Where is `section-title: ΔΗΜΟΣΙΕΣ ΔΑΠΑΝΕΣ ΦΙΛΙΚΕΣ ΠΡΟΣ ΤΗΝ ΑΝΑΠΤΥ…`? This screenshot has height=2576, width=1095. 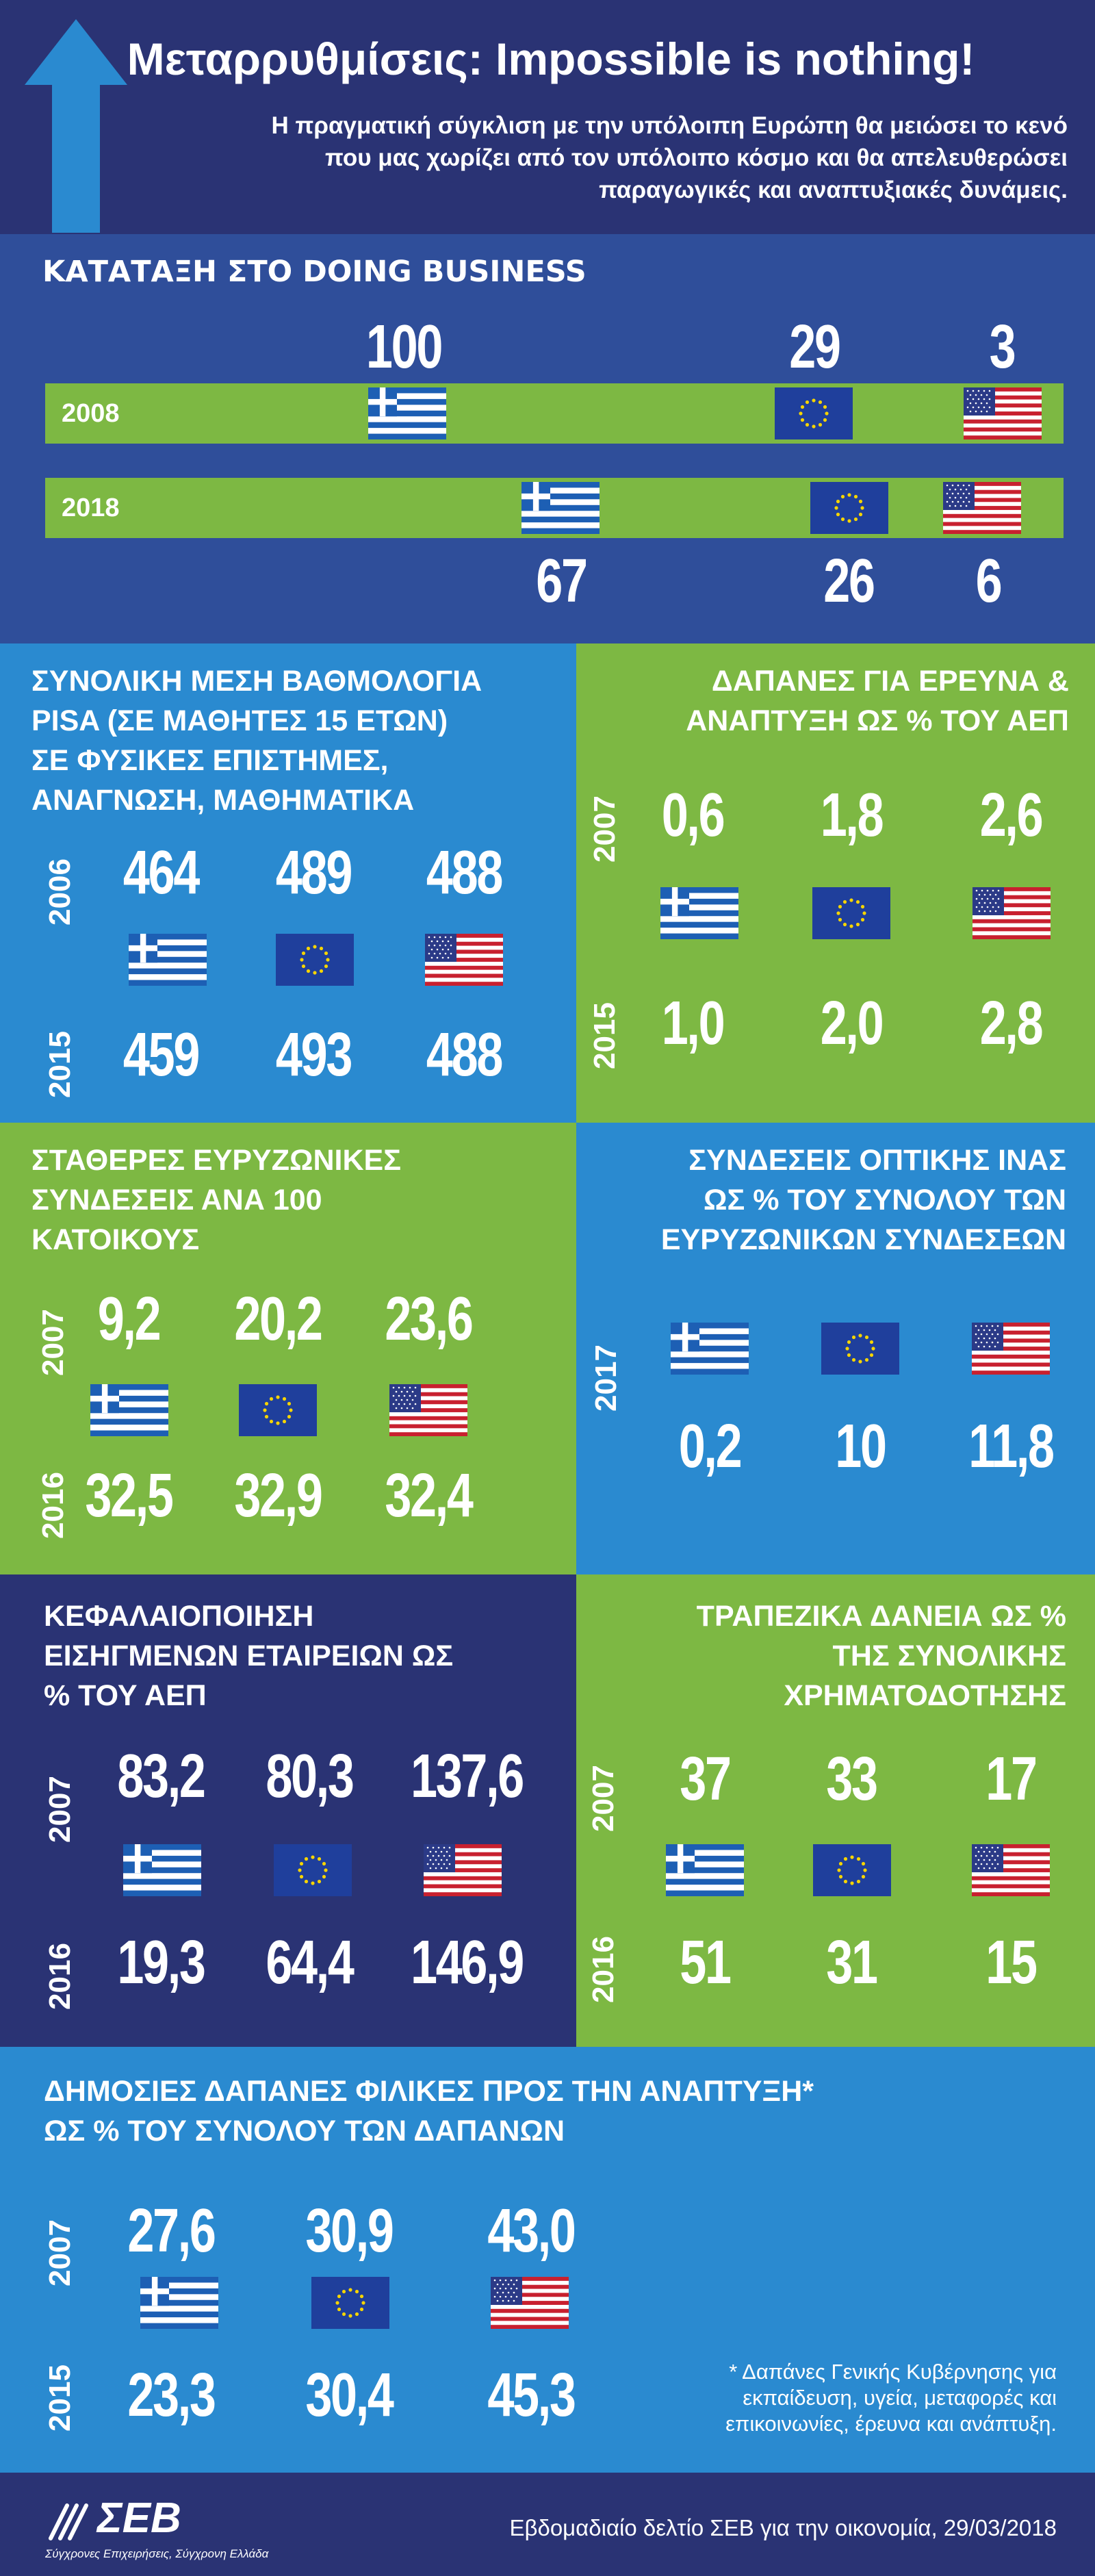 section-title: ΔΗΜΟΣΙΕΣ ΔΑΠΑΝΕΣ ΦΙΛΙΚΕΣ ΠΡΟΣ ΤΗΝ ΑΝΑΠΤΥ… is located at coordinates (429, 2111).